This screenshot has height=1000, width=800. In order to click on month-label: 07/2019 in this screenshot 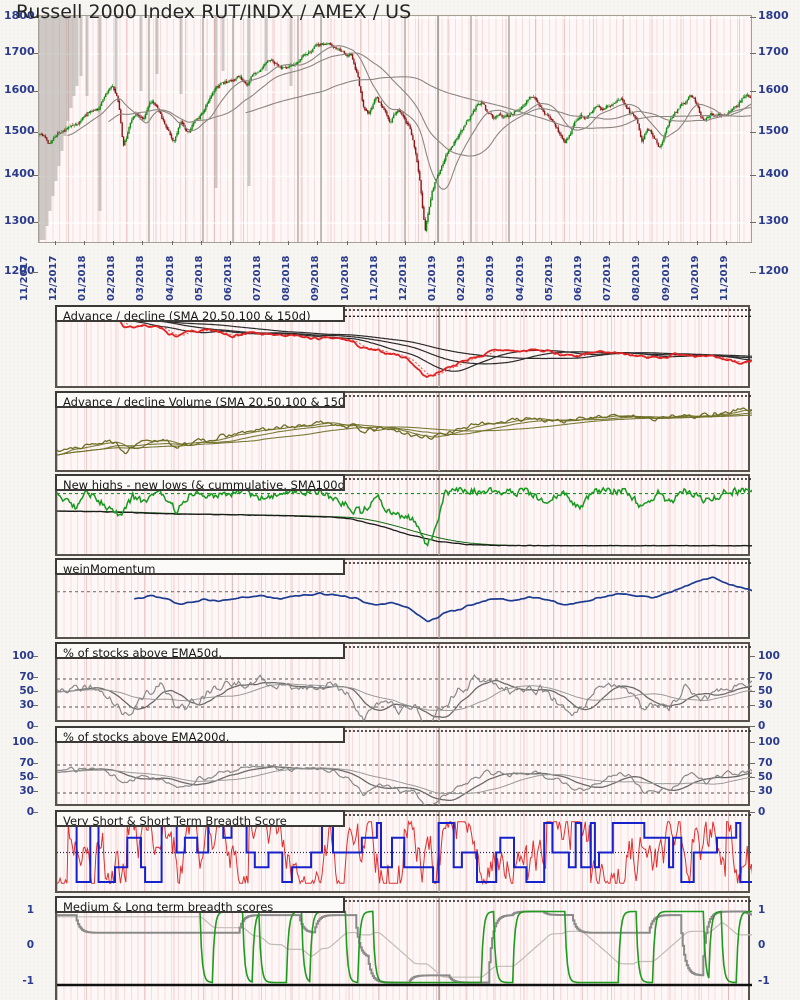, I will do `click(608, 278)`.